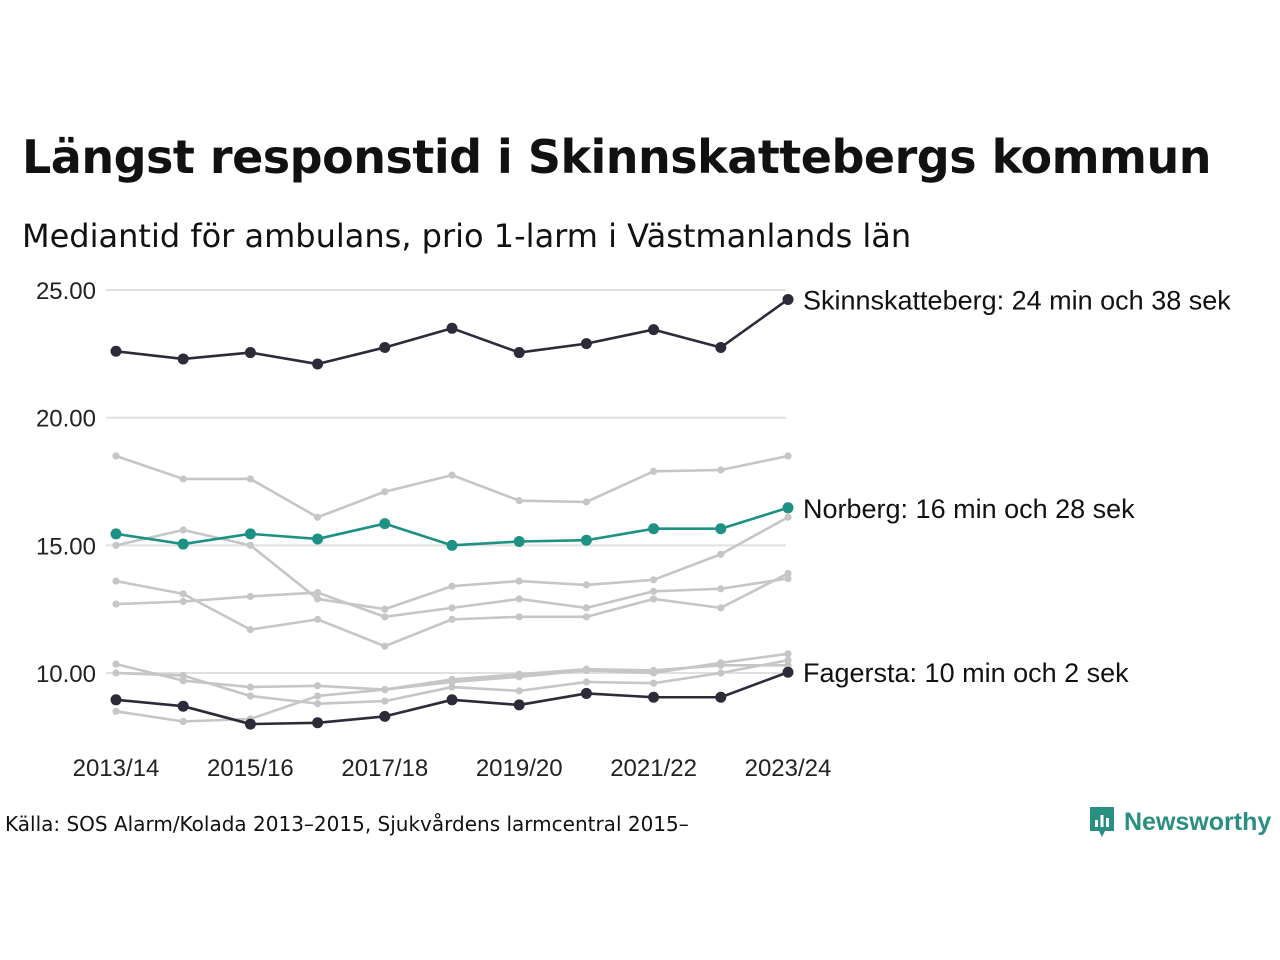 The height and width of the screenshot is (960, 1280). What do you see at coordinates (1017, 300) in the screenshot?
I see `series-label-skinnskatteberg: Skinnskatteberg: 24 min och 38 sek` at bounding box center [1017, 300].